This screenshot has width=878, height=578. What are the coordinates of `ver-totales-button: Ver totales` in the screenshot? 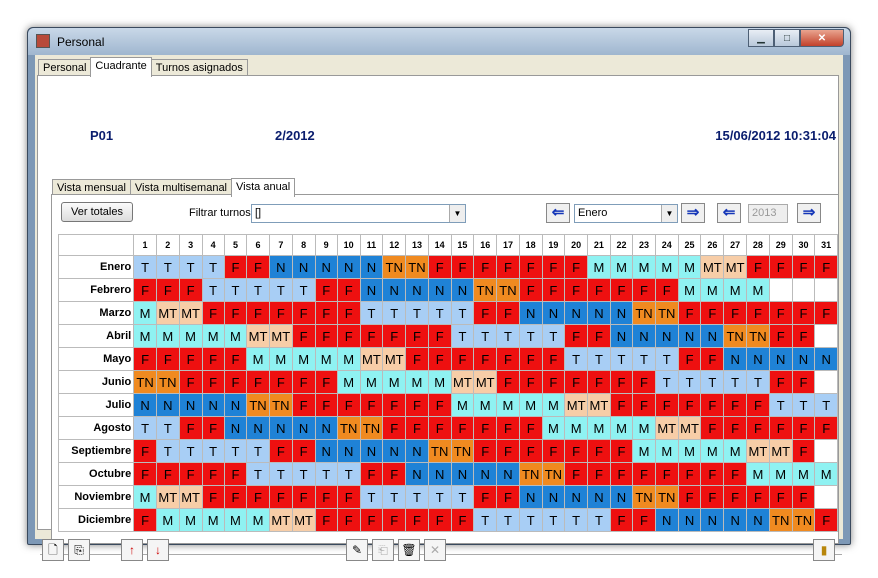 It's located at (97, 212).